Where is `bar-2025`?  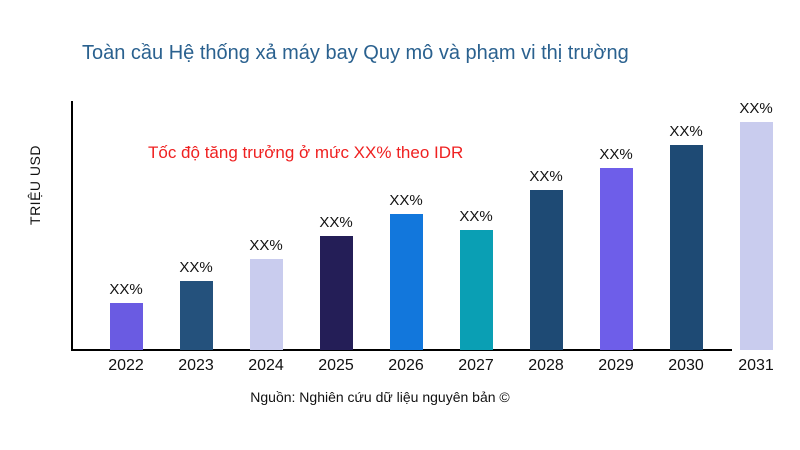
bar-2025 is located at coordinates (336, 293).